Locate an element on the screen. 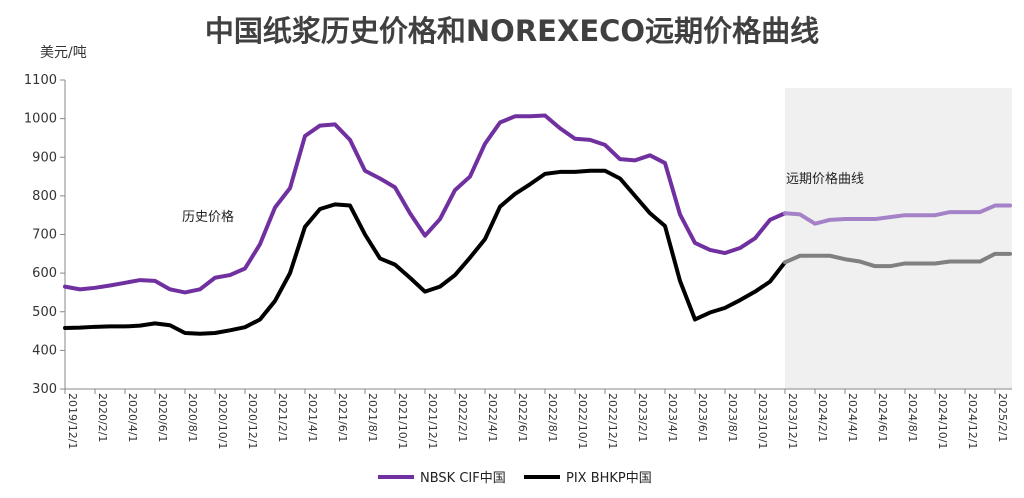 The width and height of the screenshot is (1024, 498). x-tick-label: 2021/2/1 is located at coordinates (282, 417).